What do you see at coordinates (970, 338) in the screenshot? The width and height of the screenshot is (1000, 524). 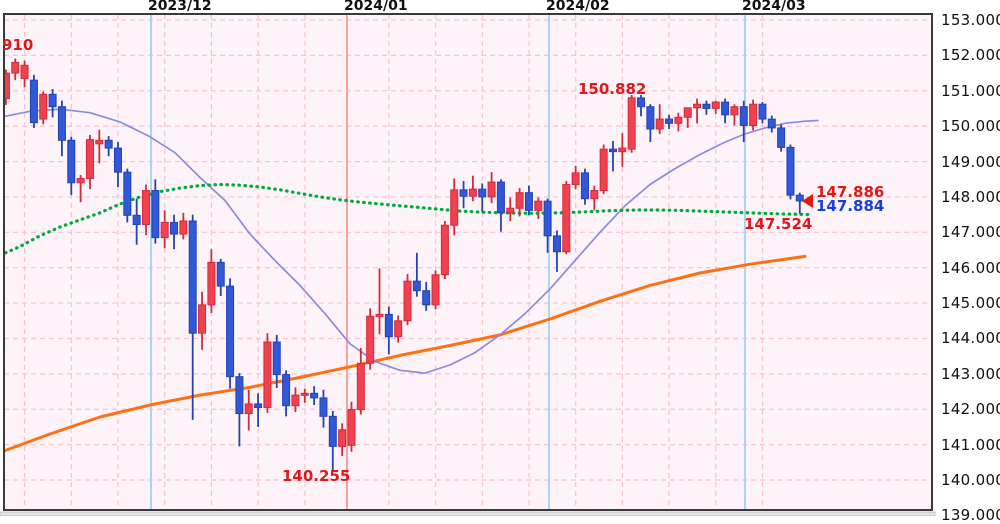 I see `y-tick-144.000: 144.000` at bounding box center [970, 338].